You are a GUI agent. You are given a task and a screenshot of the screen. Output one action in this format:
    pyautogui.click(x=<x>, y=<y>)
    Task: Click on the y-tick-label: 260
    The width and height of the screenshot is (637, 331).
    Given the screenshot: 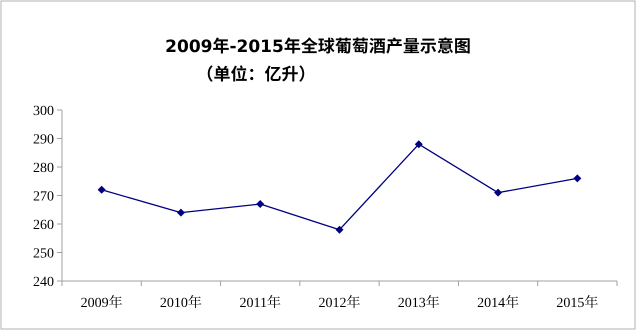 What is the action you would take?
    pyautogui.click(x=43, y=225)
    